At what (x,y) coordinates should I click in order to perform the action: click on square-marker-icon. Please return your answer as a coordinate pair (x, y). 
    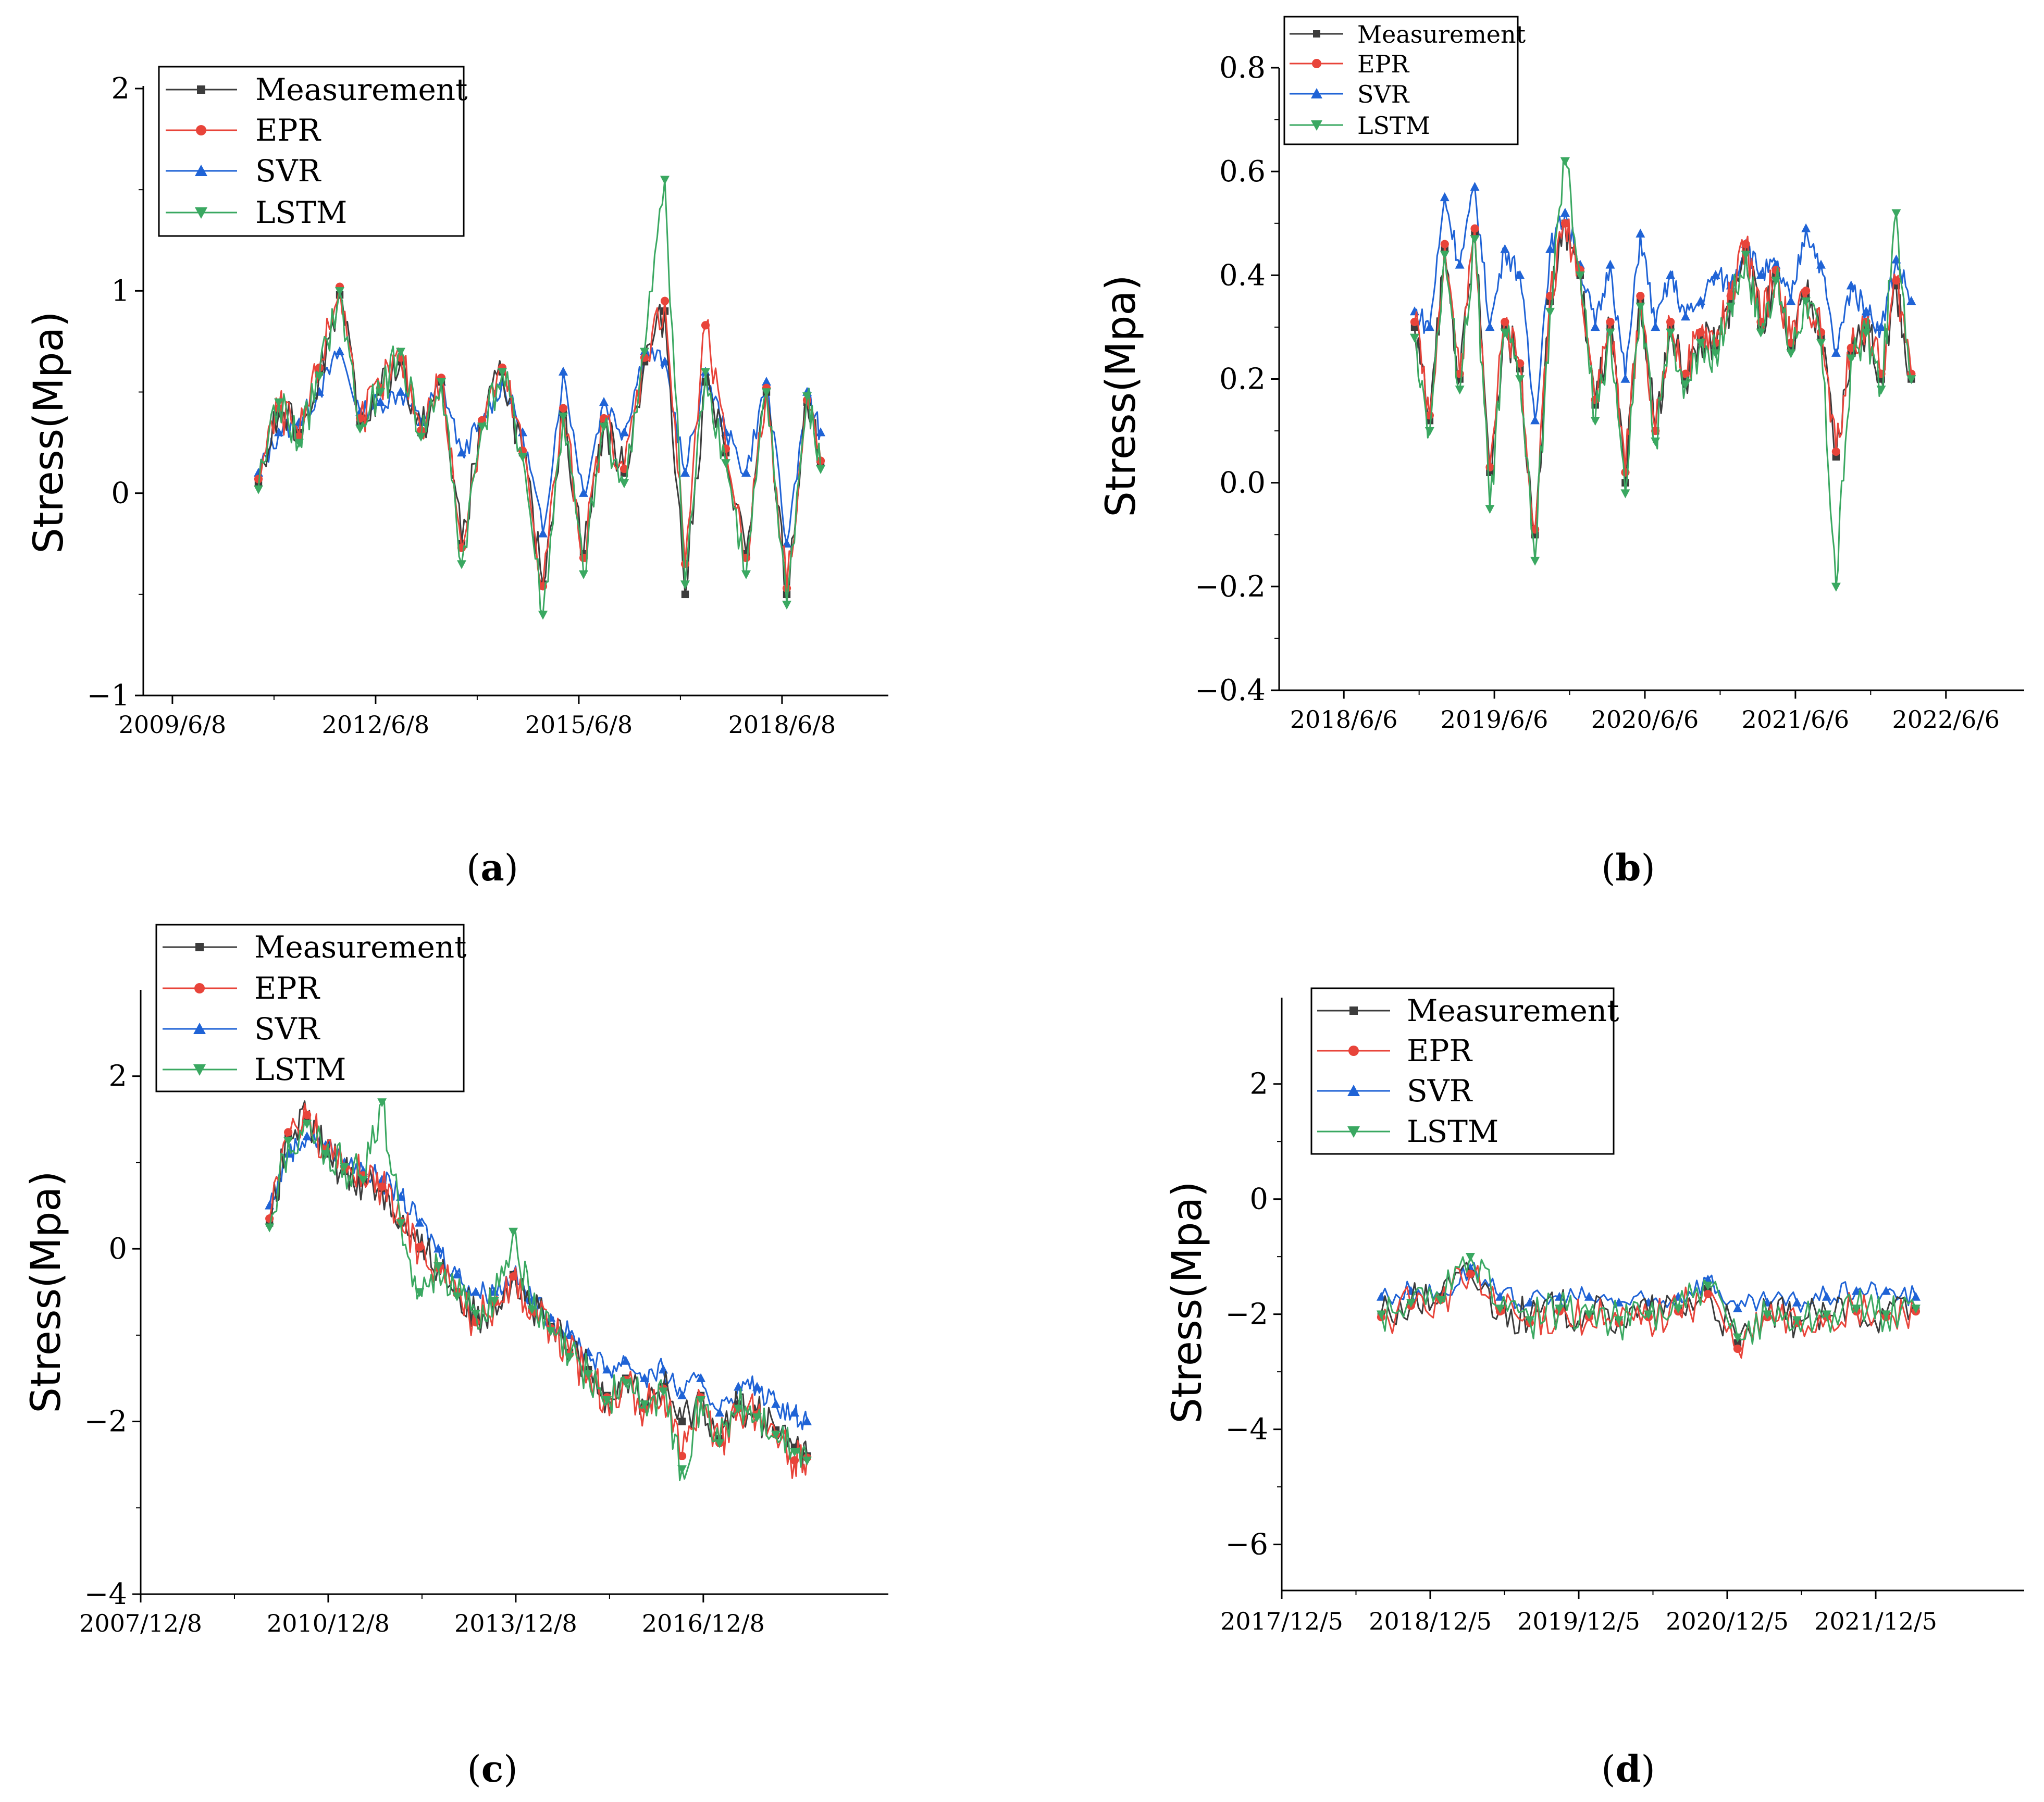
    Looking at the image, I should click on (1353, 1010).